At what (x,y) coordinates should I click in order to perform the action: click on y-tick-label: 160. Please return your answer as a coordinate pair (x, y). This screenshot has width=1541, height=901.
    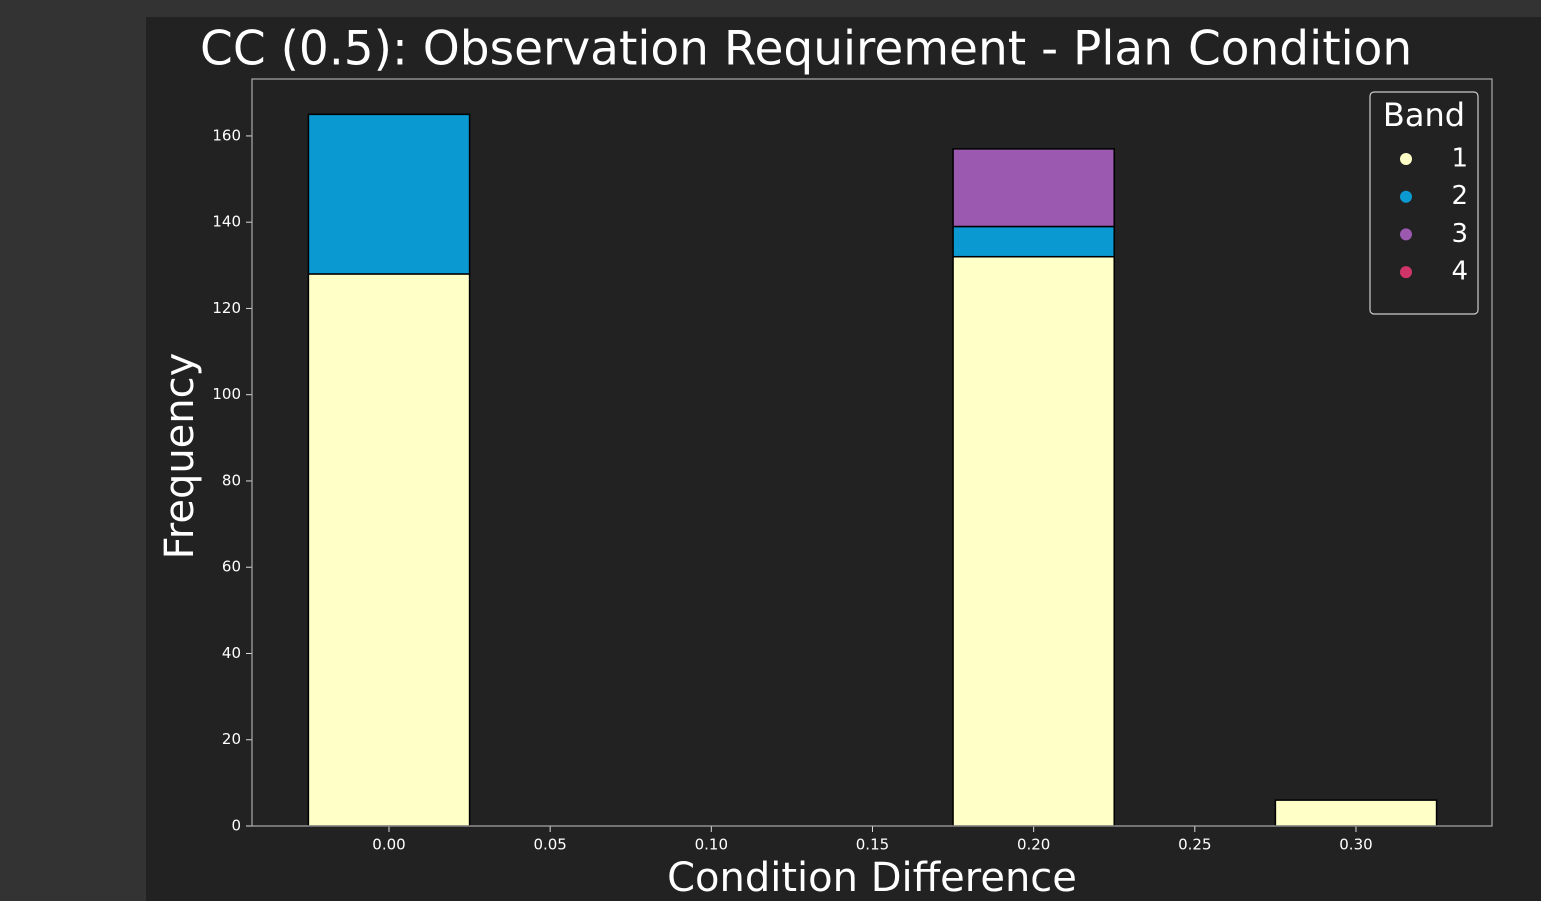
    Looking at the image, I should click on (226, 135).